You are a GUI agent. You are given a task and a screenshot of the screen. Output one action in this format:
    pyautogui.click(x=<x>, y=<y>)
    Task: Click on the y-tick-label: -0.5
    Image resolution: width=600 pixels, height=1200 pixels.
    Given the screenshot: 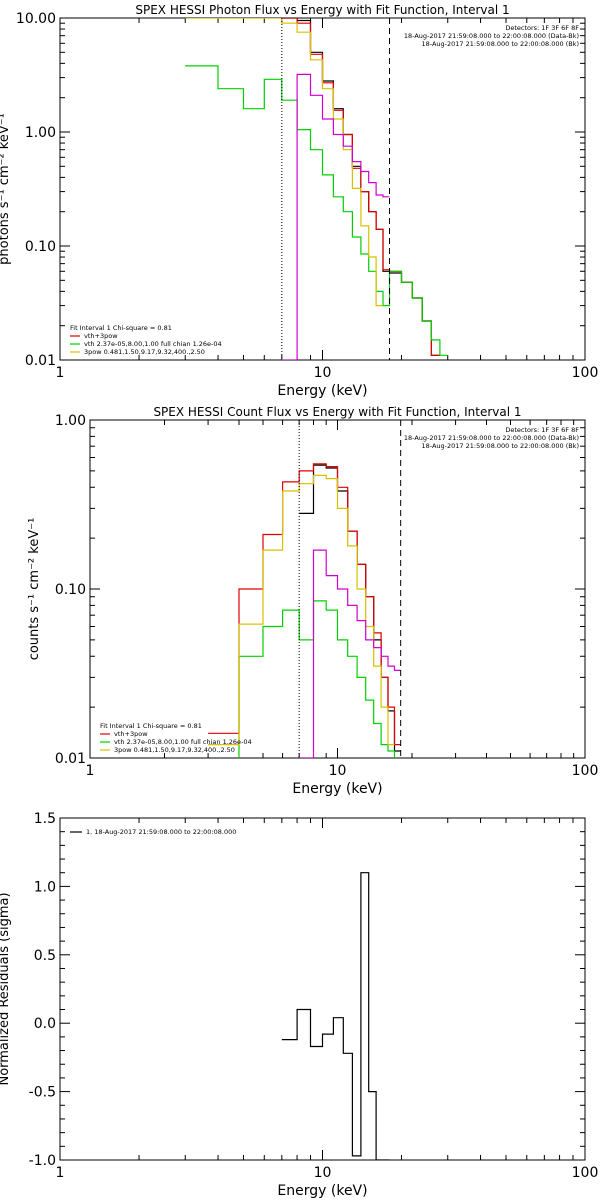 What is the action you would take?
    pyautogui.click(x=42, y=1093)
    